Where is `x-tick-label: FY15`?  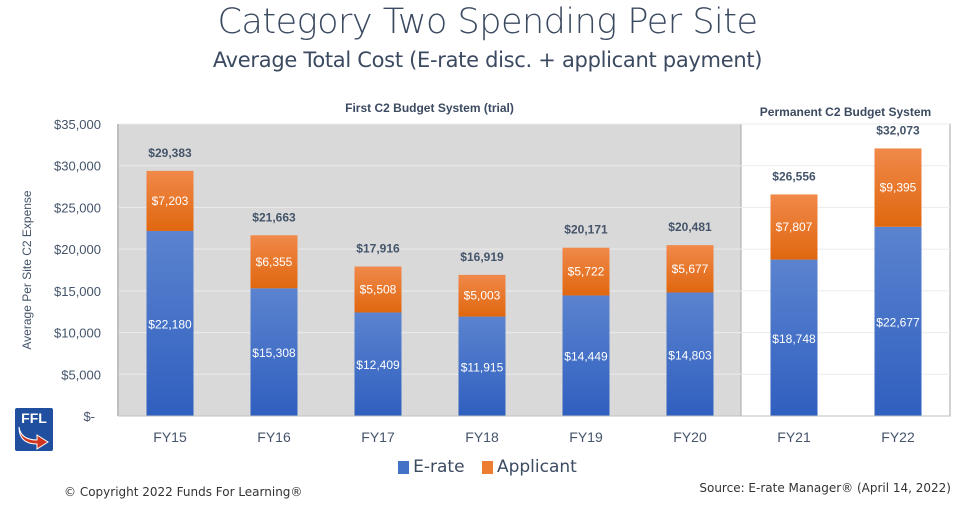
x-tick-label: FY15 is located at coordinates (170, 437).